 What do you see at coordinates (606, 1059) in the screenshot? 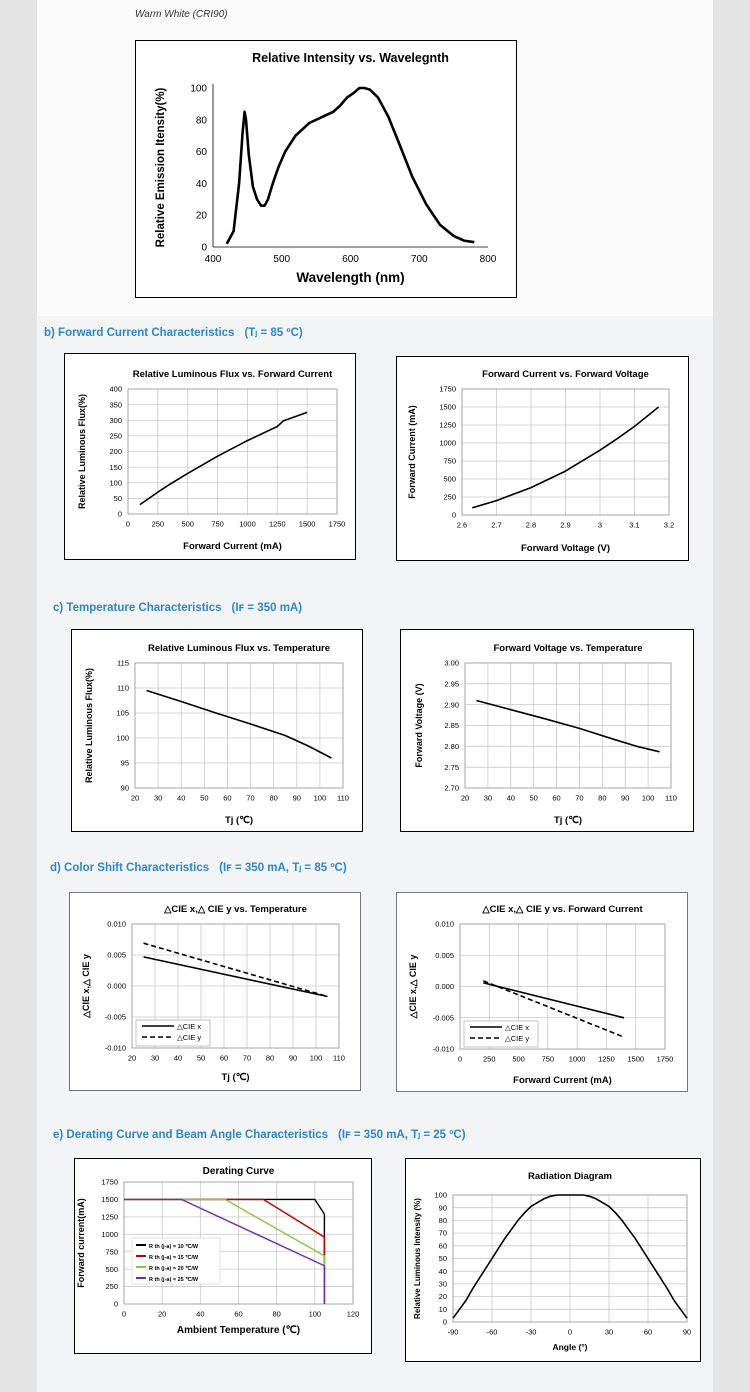
I see `cie-current-xtick-label: 1250` at bounding box center [606, 1059].